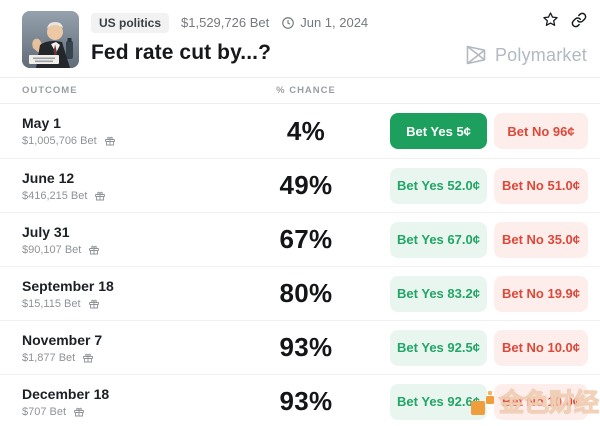  What do you see at coordinates (306, 90) in the screenshot?
I see `chance-column-header: % CHANCE` at bounding box center [306, 90].